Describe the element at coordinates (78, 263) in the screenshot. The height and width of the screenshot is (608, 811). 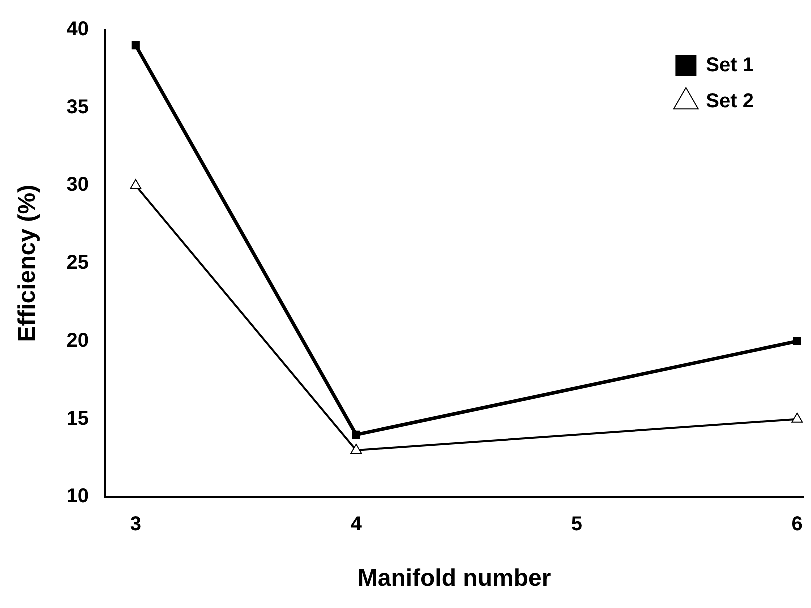
I see `y-tick-label: 25` at that location.